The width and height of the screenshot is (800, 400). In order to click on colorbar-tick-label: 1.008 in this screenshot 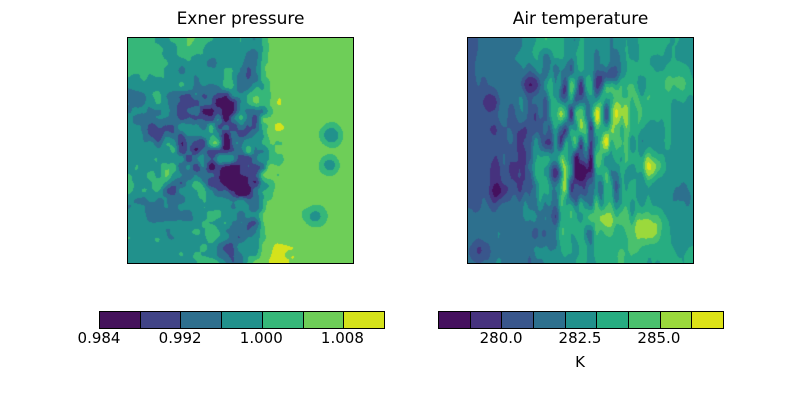, I will do `click(342, 338)`.